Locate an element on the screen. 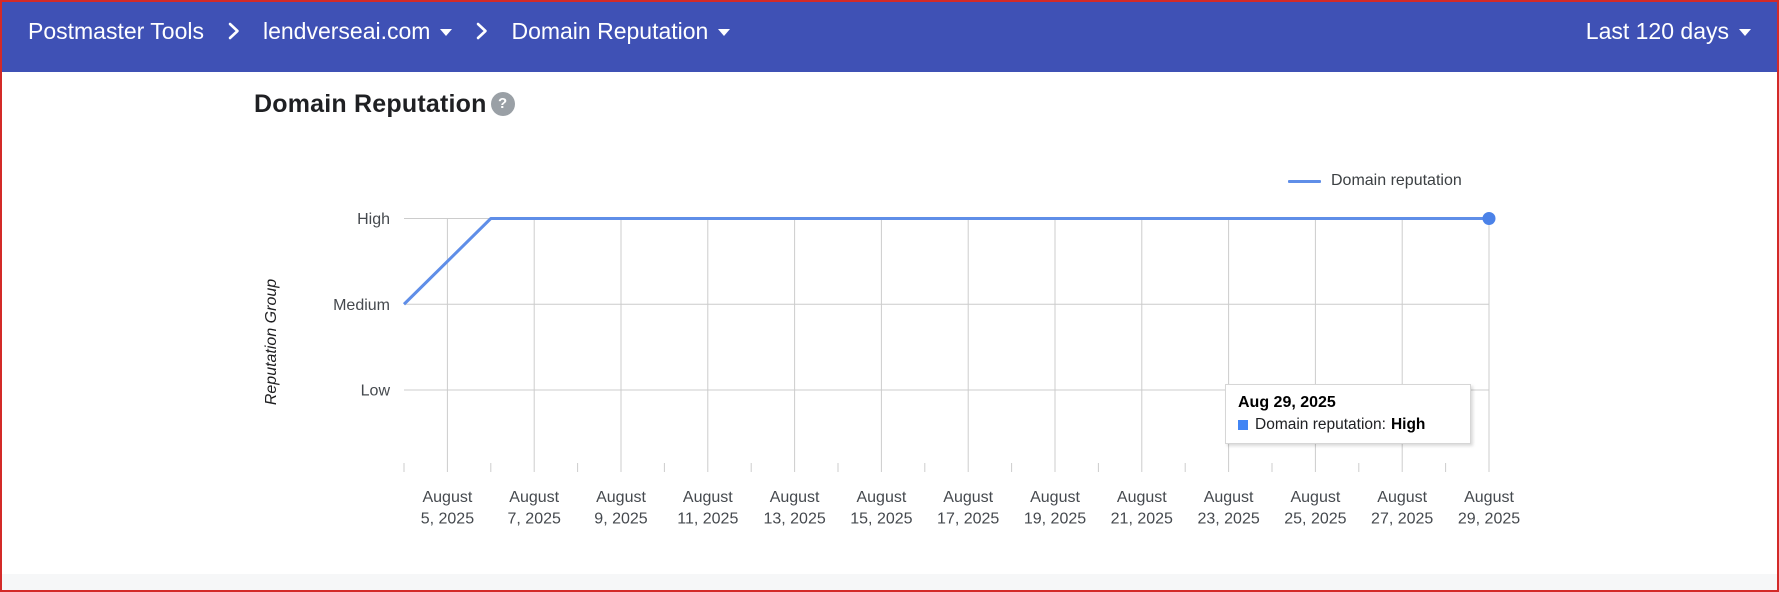 The image size is (1779, 592). help-icon: ? is located at coordinates (502, 104).